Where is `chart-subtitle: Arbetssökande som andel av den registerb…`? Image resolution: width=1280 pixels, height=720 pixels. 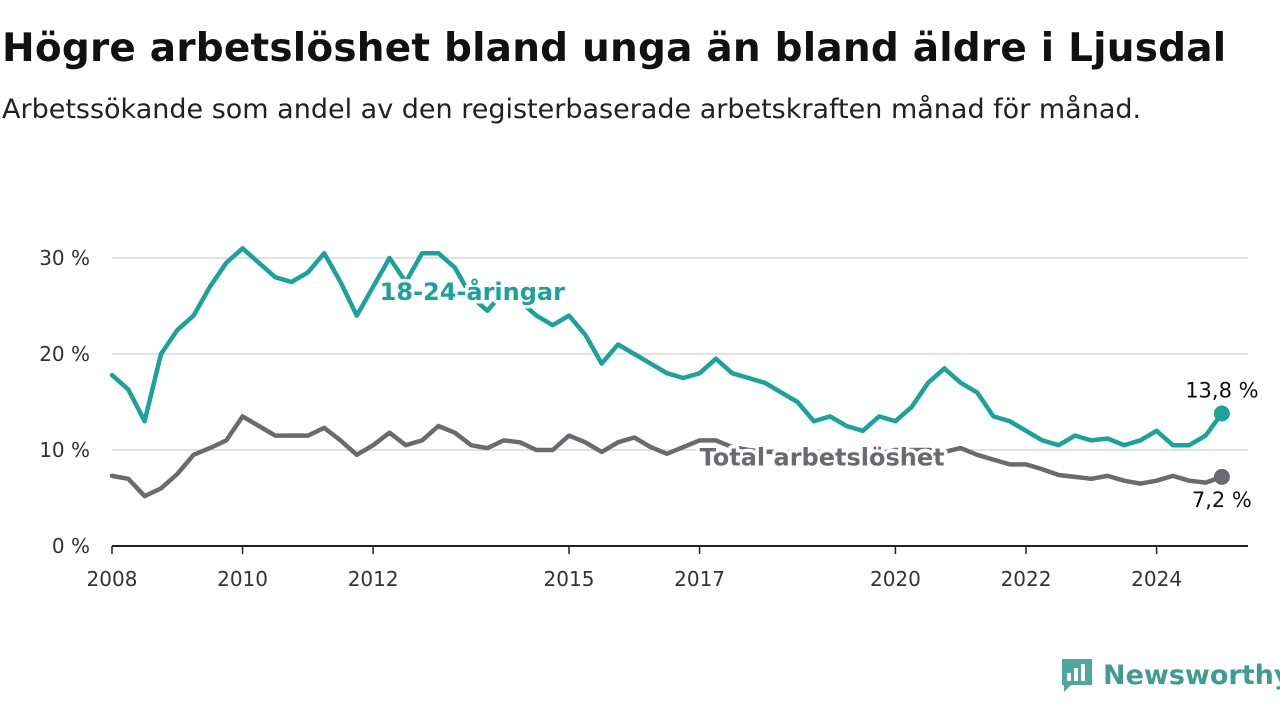
chart-subtitle: Arbetssökande som andel av den registerb… is located at coordinates (572, 109).